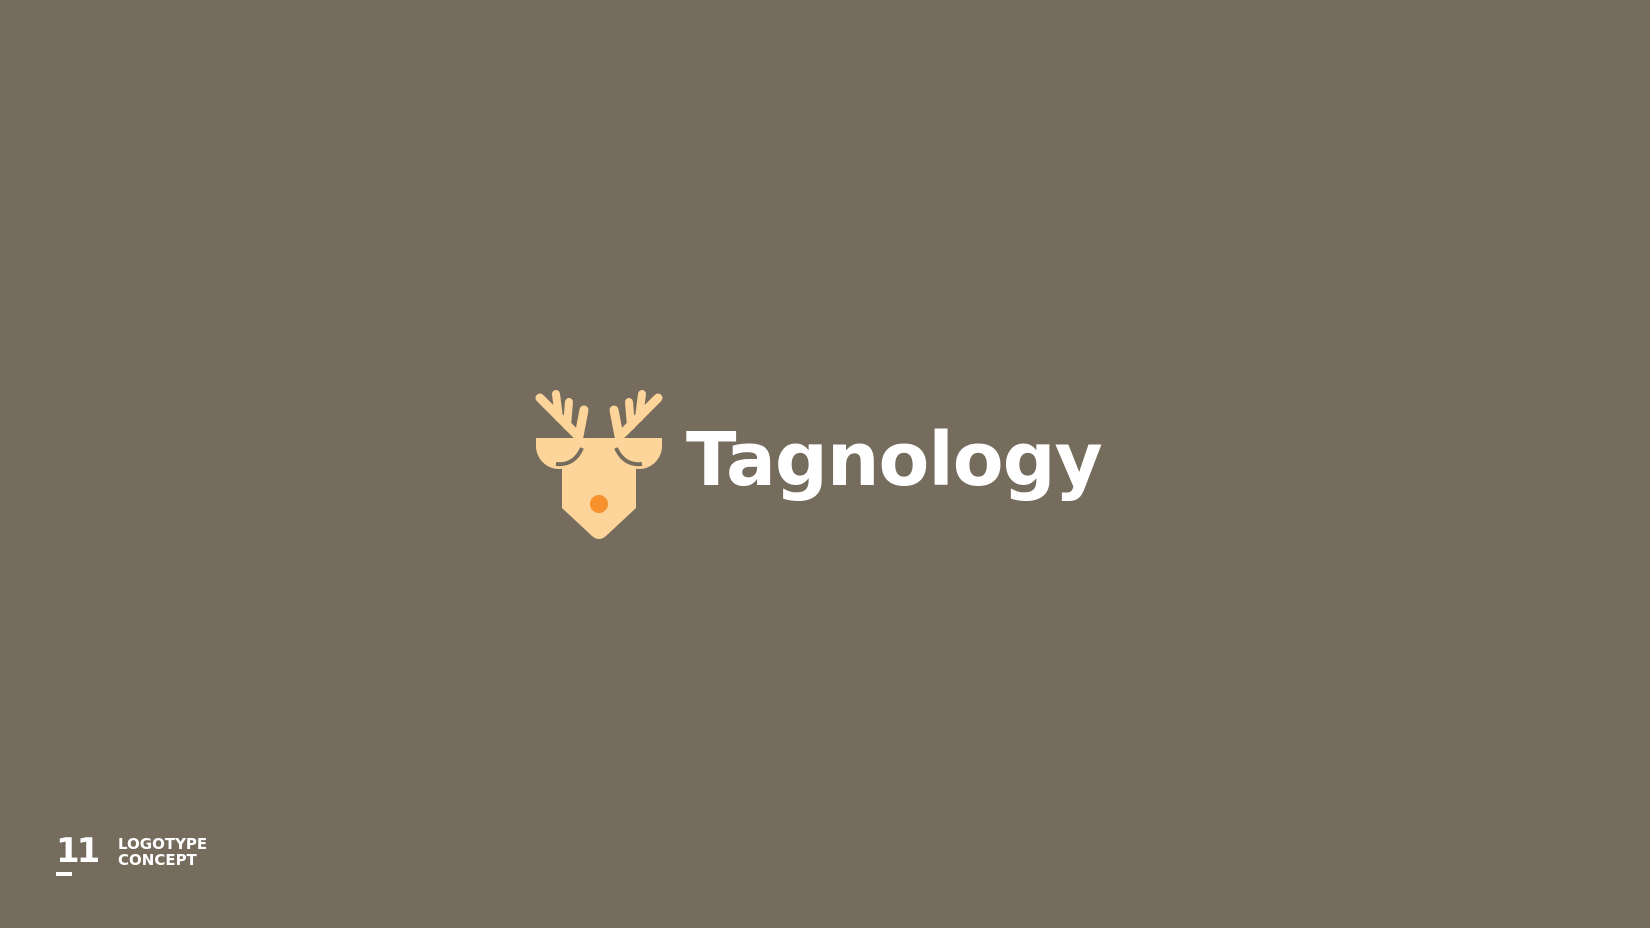 The image size is (1650, 928). I want to click on caption-line-2: CONCEPT, so click(157, 860).